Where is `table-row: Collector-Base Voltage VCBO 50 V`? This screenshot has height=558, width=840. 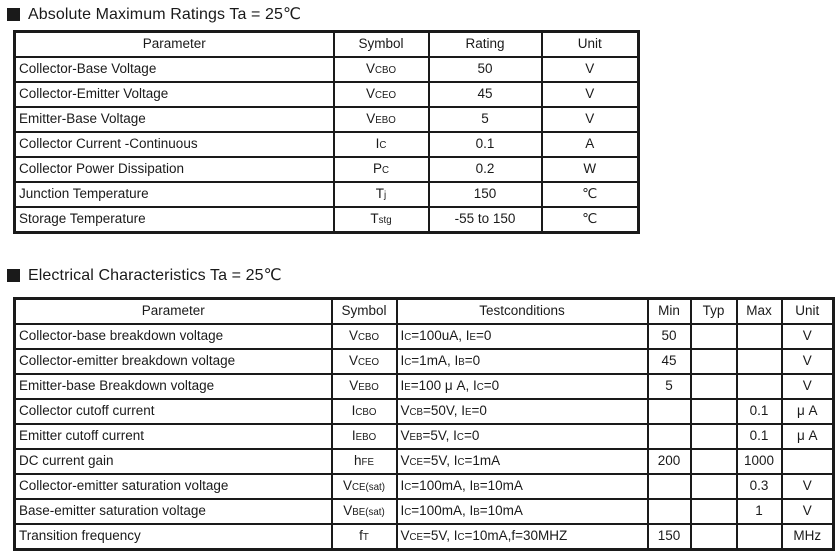 table-row: Collector-Base Voltage VCBO 50 V is located at coordinates (326, 69).